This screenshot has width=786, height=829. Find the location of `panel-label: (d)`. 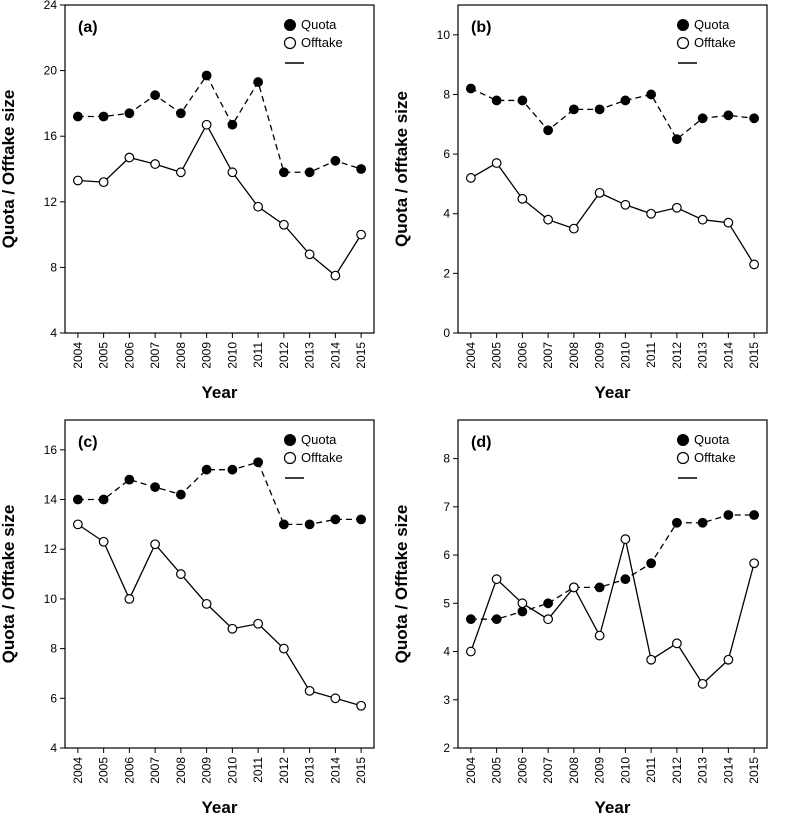

panel-label: (d) is located at coordinates (481, 442).